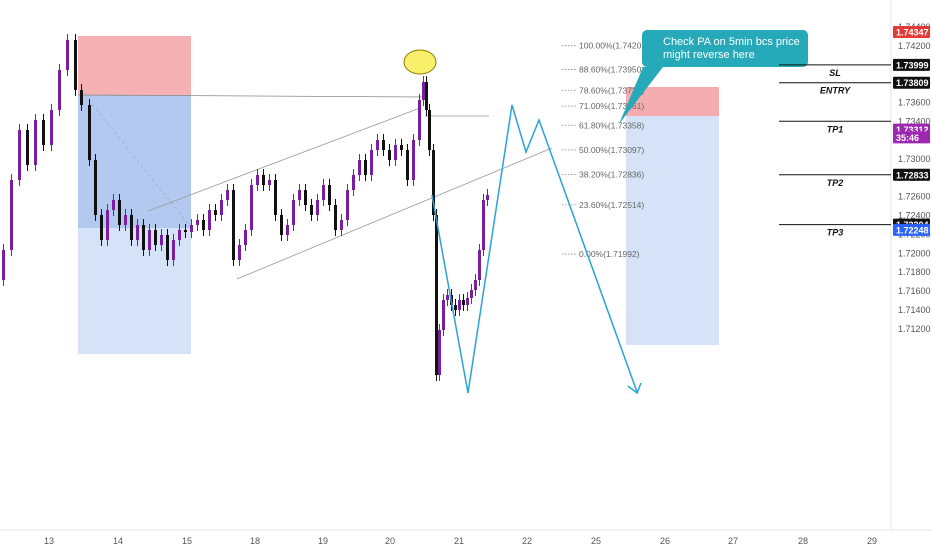 This screenshot has width=932, height=550. Describe the element at coordinates (835, 73) in the screenshot. I see `trade-level-label: SL` at that location.